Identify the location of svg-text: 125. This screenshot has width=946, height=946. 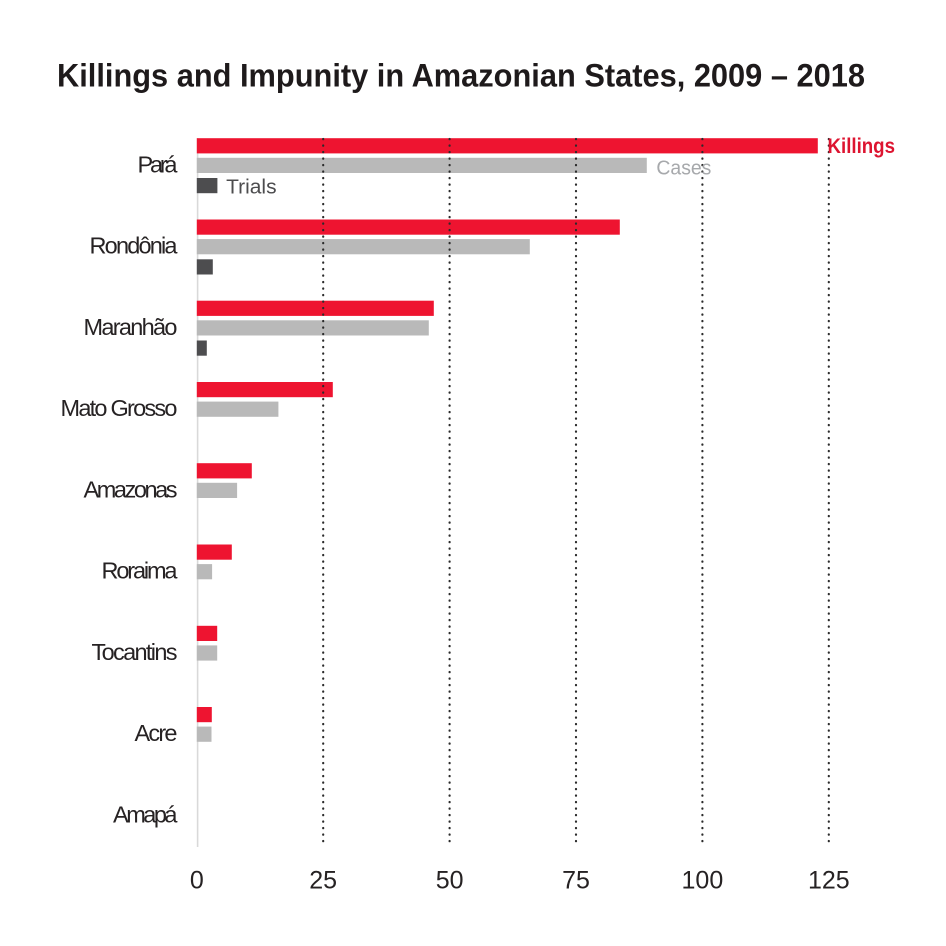
(829, 881).